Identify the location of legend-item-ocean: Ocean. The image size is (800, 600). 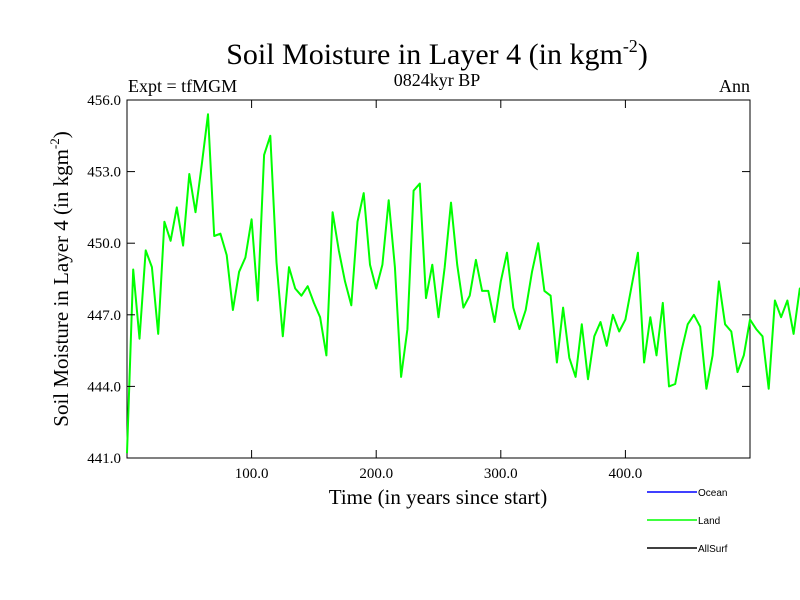
(687, 493).